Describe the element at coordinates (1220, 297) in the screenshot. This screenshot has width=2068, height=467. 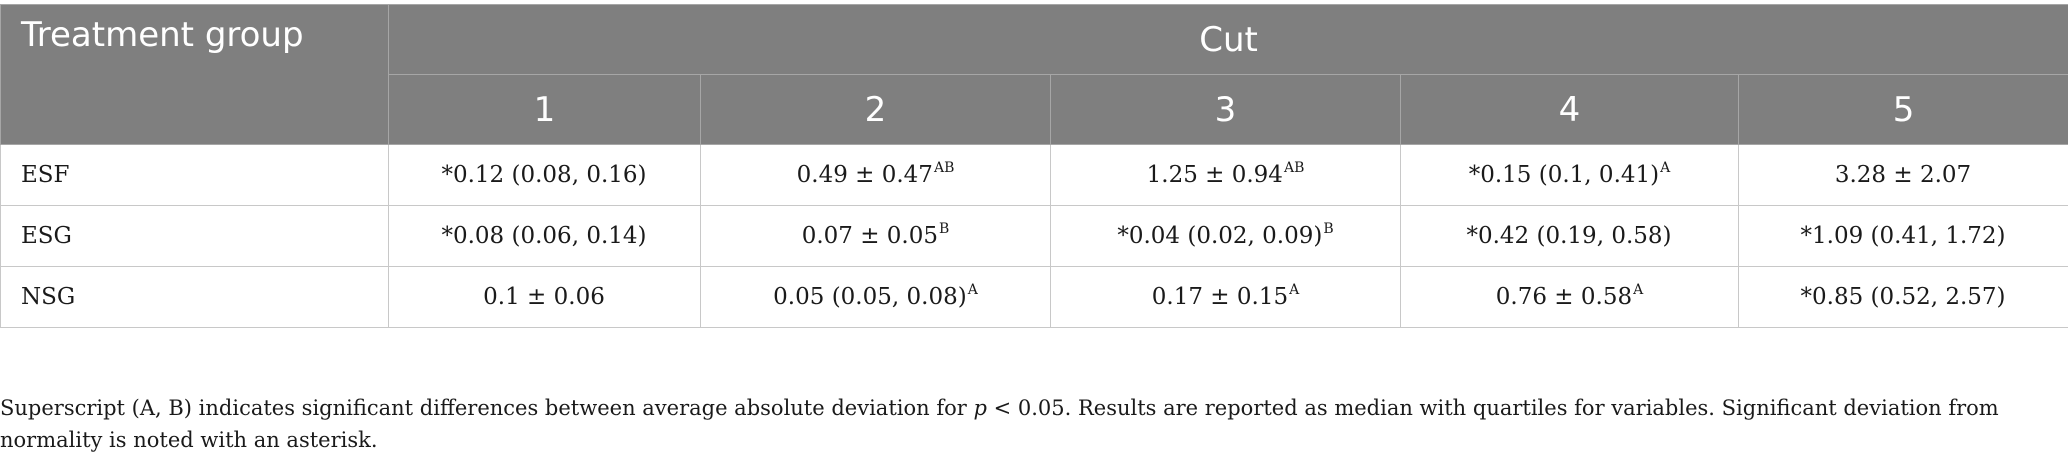
I see `cell-value: 0.17 ± 0.15` at that location.